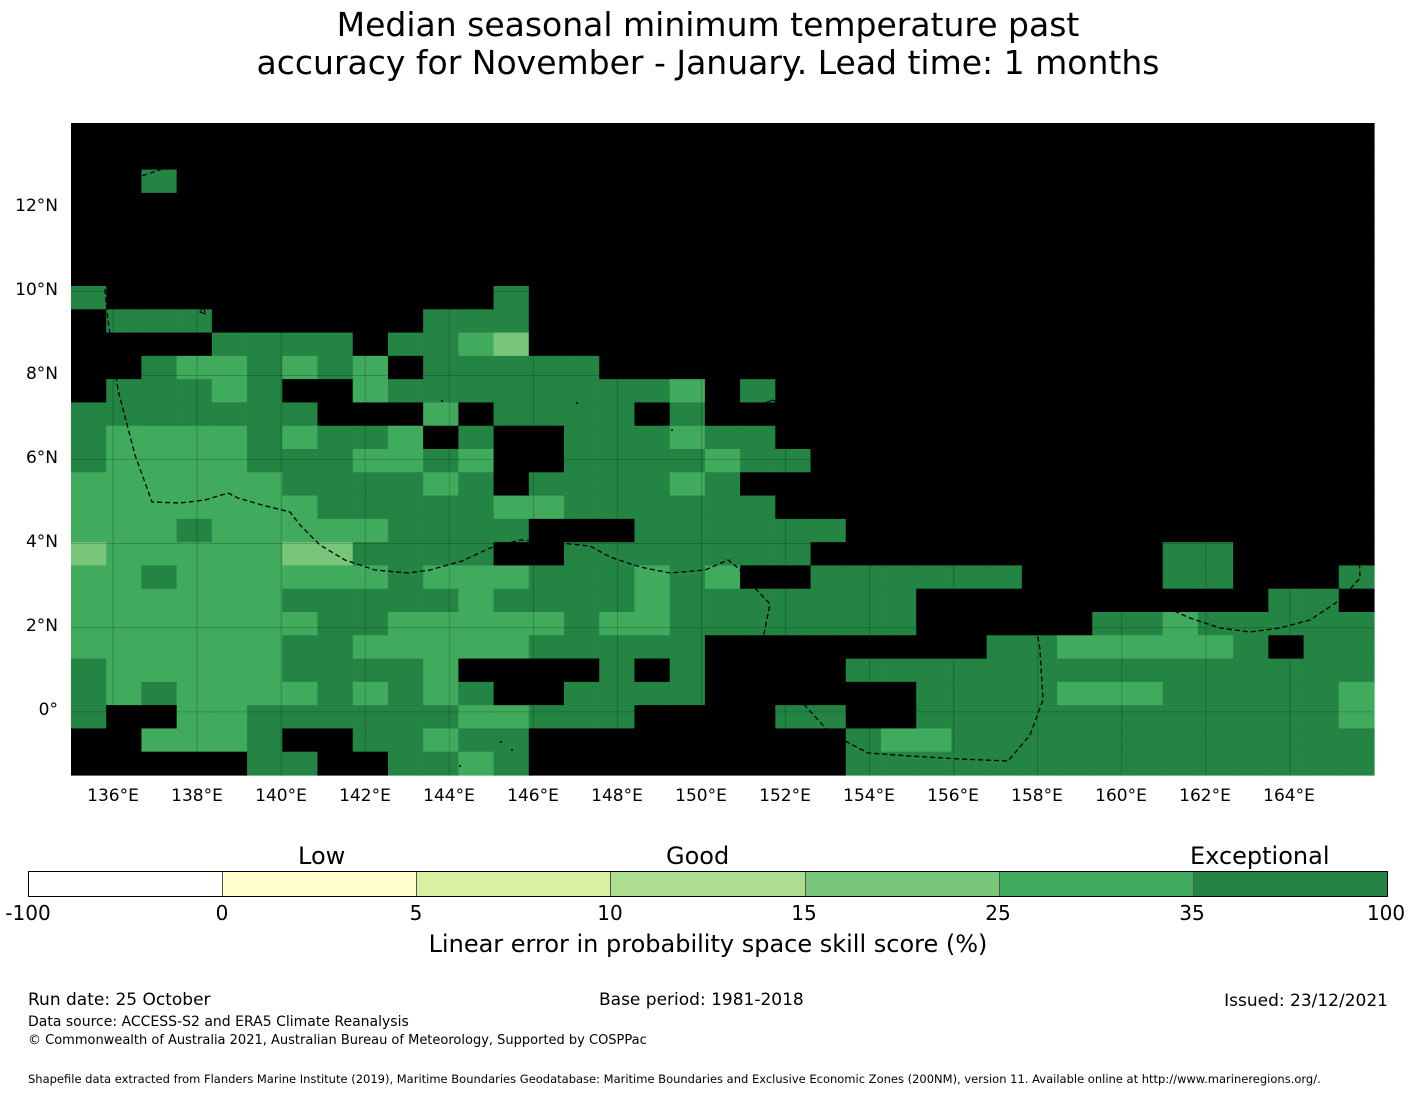  I want to click on legend-category-low: Low, so click(322, 856).